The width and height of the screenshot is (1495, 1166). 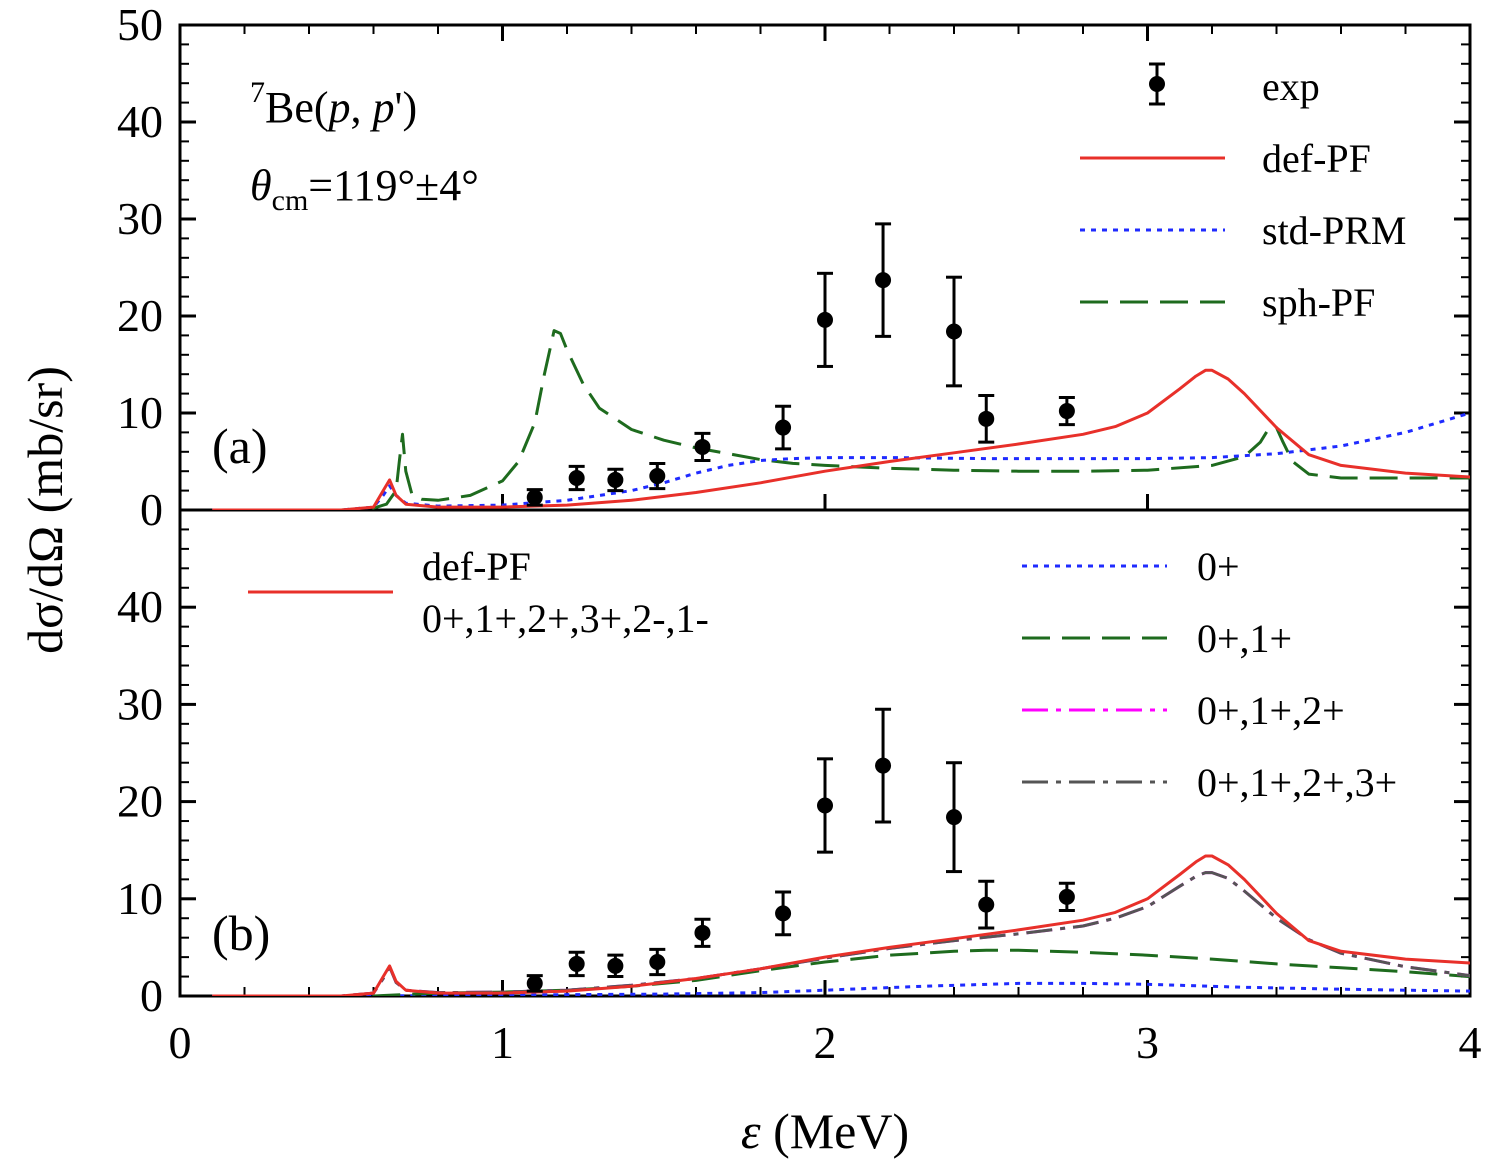 I want to click on series-a-sph, so click(x=841, y=419).